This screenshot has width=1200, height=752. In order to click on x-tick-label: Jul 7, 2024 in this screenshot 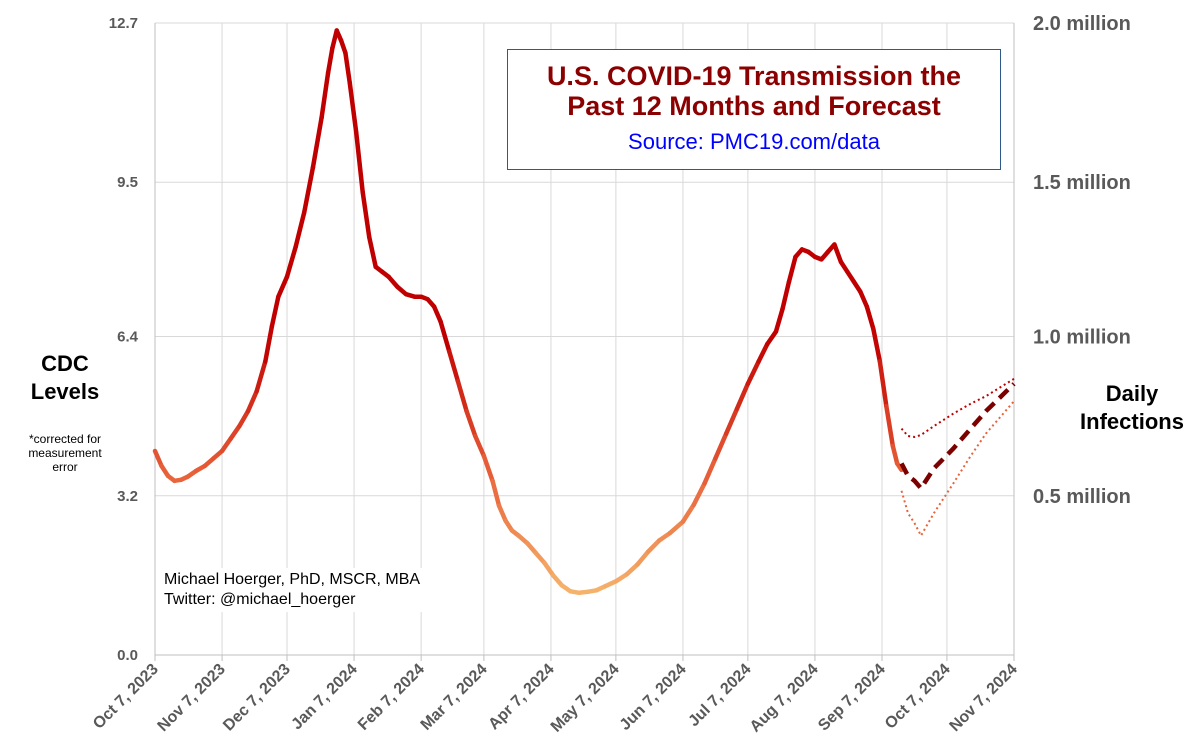, I will do `click(719, 695)`.